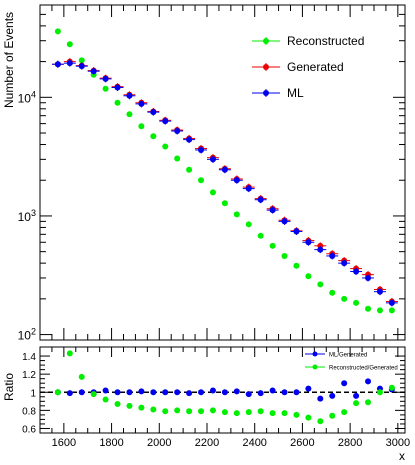 The width and height of the screenshot is (415, 465). I want to click on legend-label: ML/Generated, so click(348, 356).